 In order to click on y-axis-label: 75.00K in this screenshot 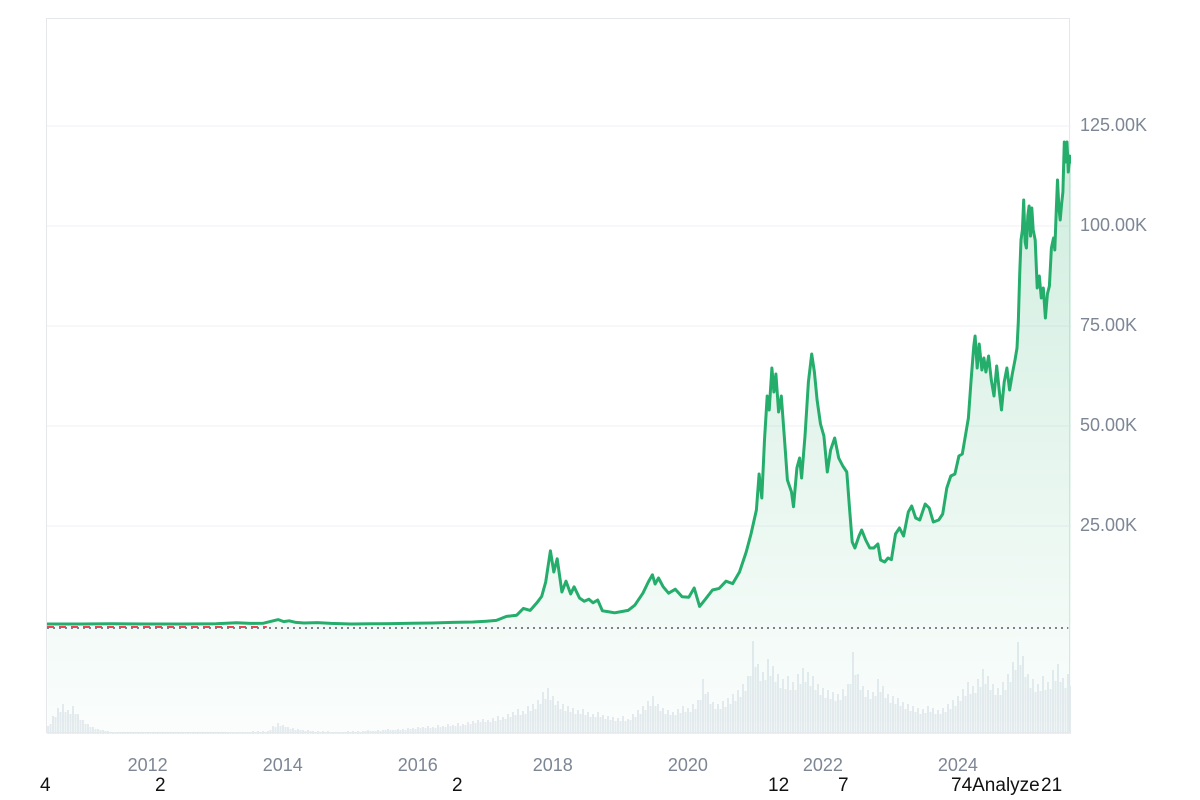, I will do `click(1109, 325)`.